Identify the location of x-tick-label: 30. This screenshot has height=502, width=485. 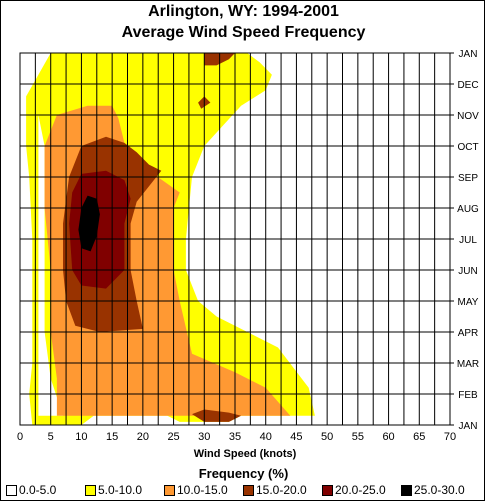
(204, 437).